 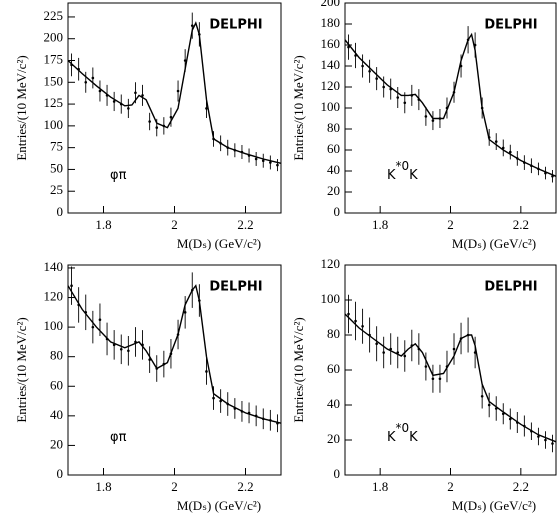 What do you see at coordinates (56, 443) in the screenshot?
I see `y-tick-label: 20` at bounding box center [56, 443].